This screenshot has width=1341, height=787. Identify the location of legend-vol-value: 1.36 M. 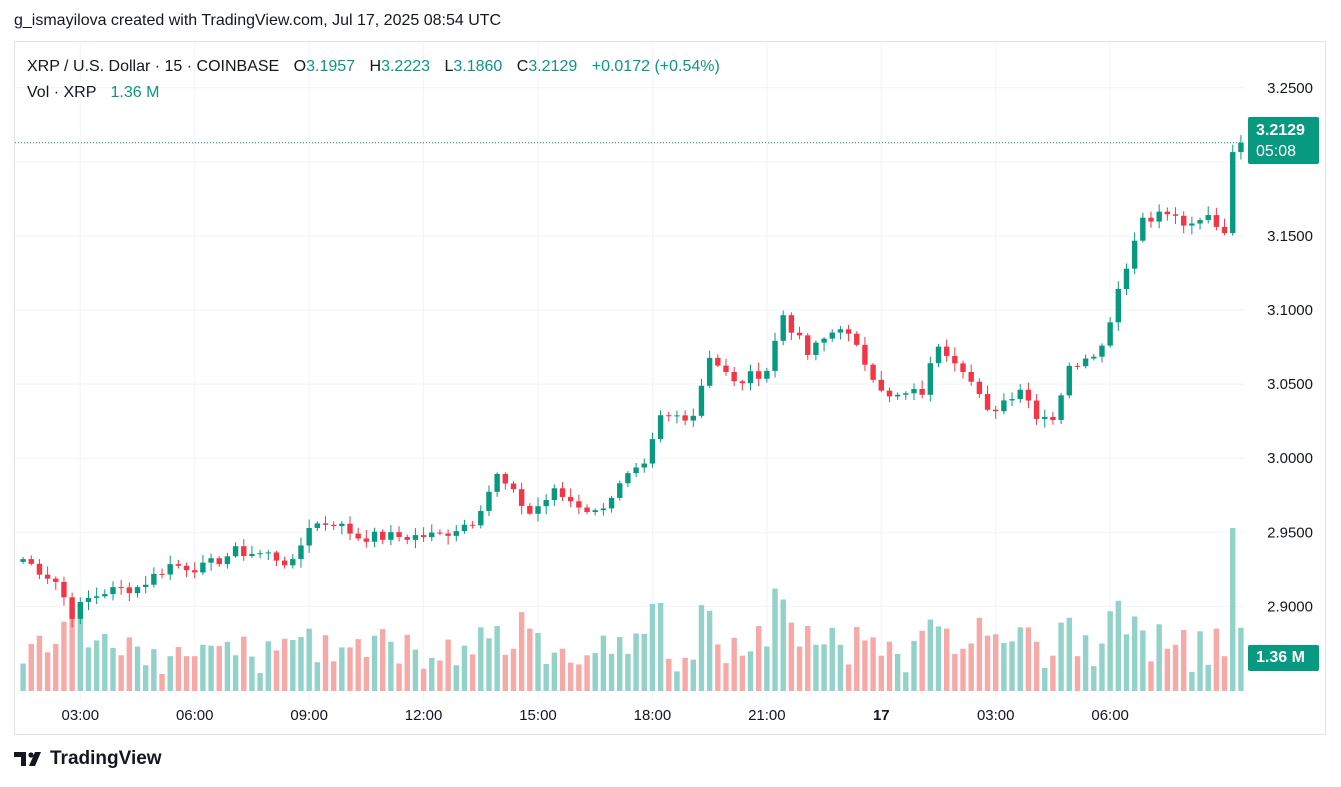
(135, 92).